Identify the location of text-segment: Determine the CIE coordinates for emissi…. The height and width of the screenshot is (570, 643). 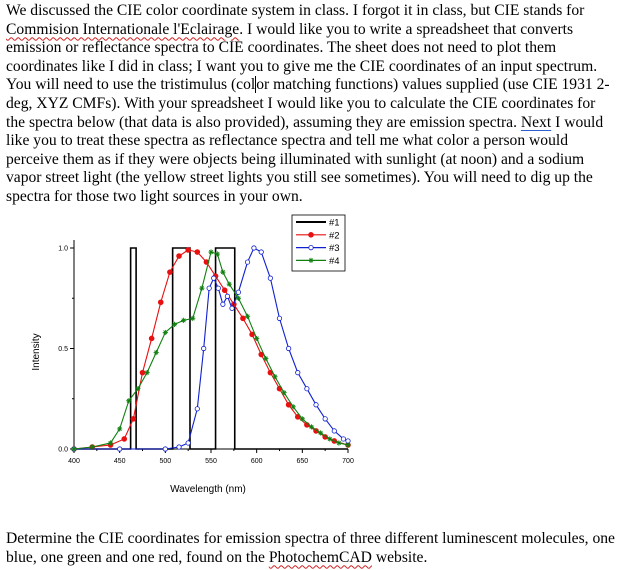
(310, 548).